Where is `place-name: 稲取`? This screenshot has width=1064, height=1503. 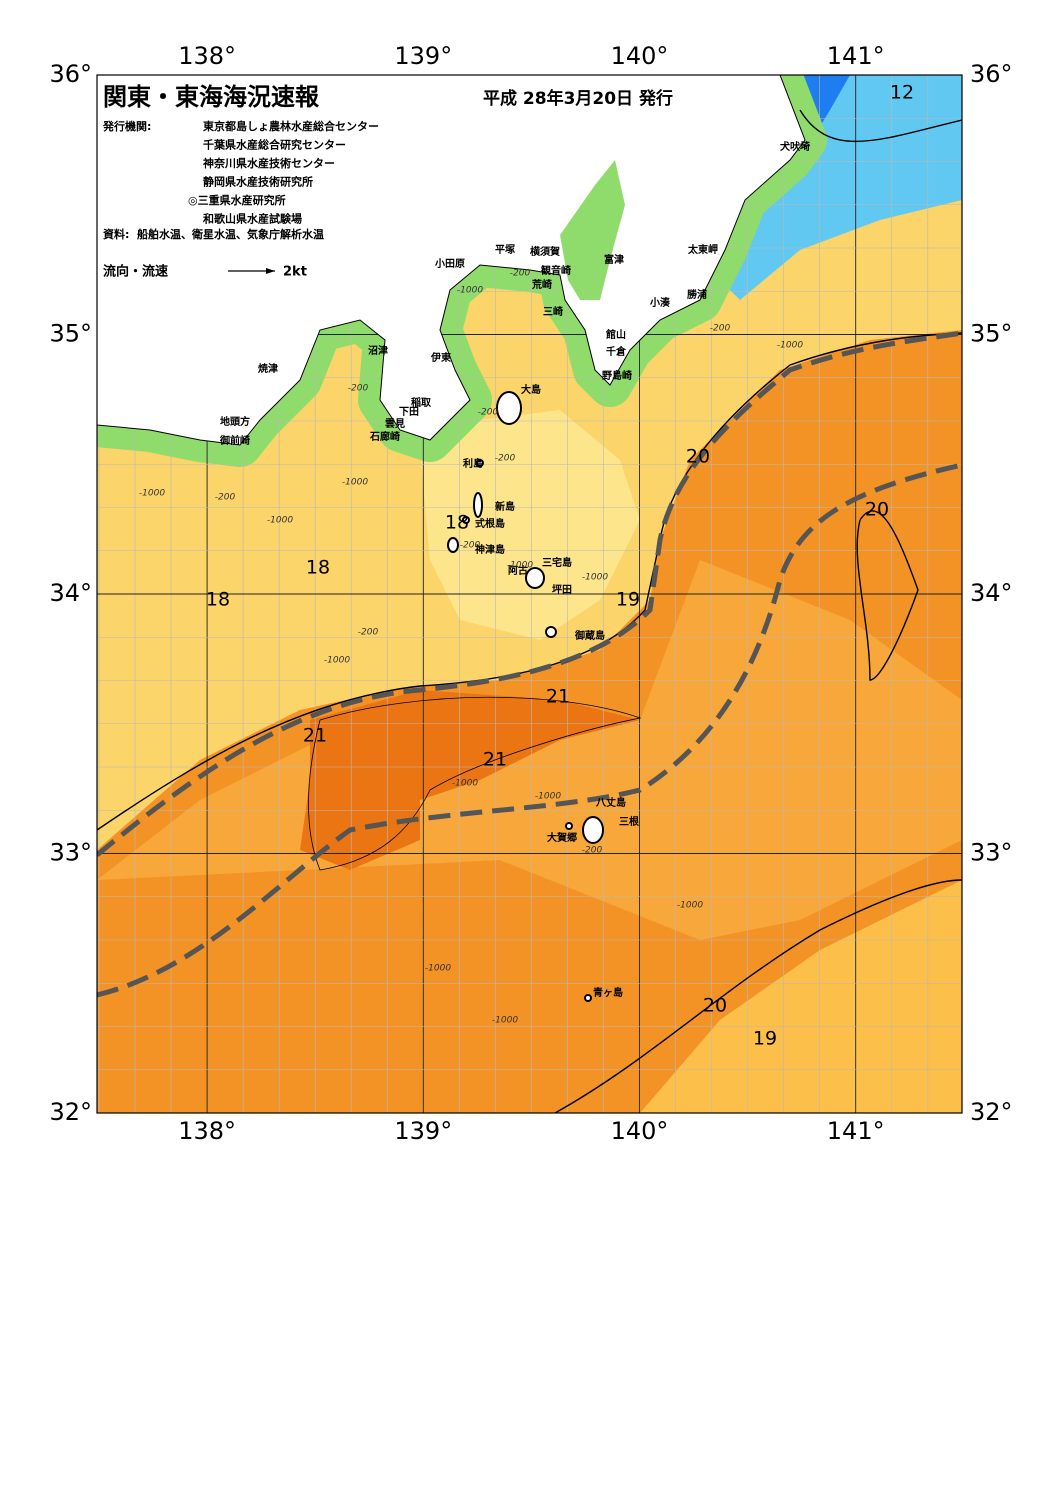 place-name: 稲取 is located at coordinates (421, 402).